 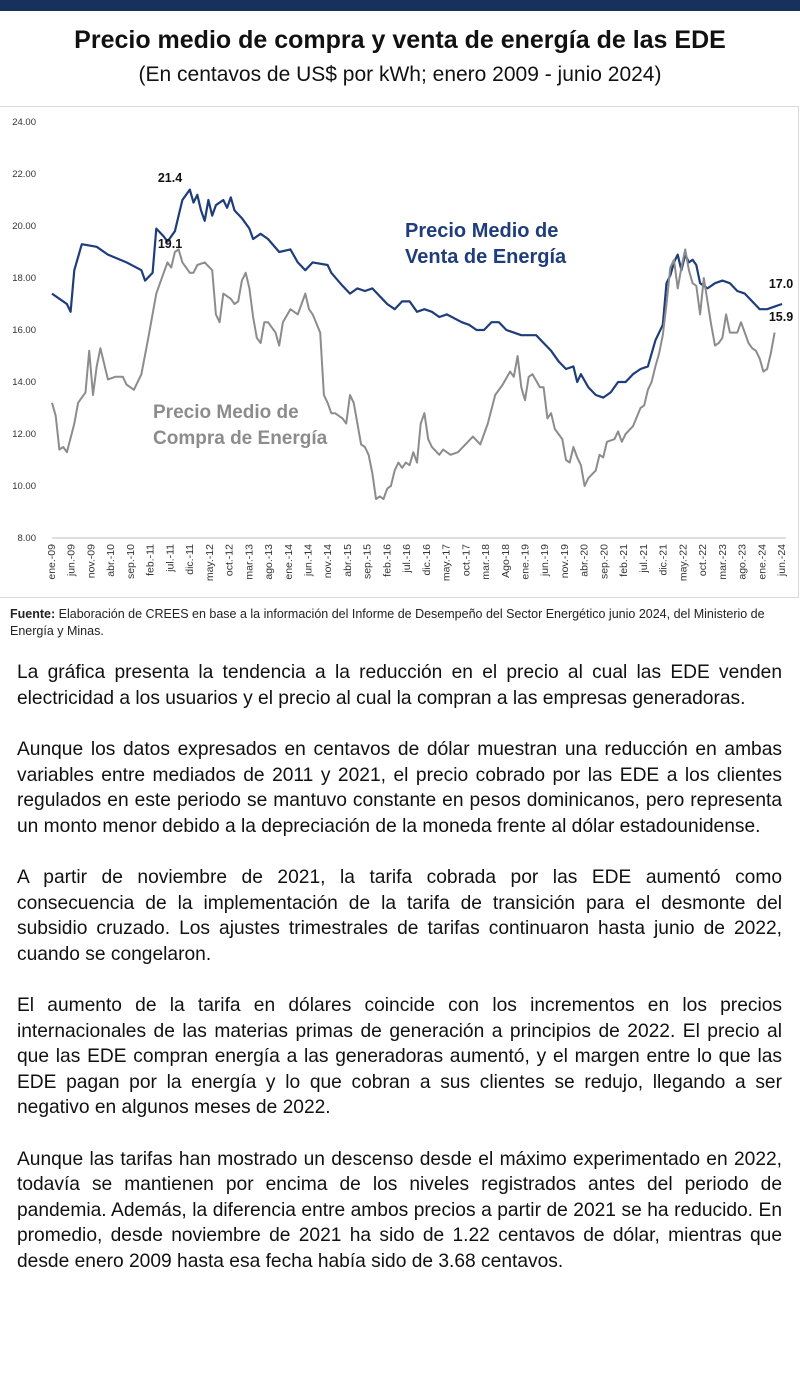 I want to click on x-tick-label: oct.-17, so click(x=466, y=560).